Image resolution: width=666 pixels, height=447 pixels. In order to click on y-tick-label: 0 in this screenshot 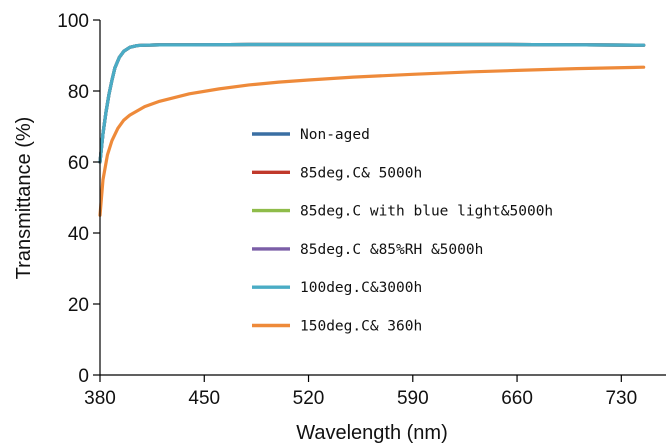, I will do `click(83, 376)`.